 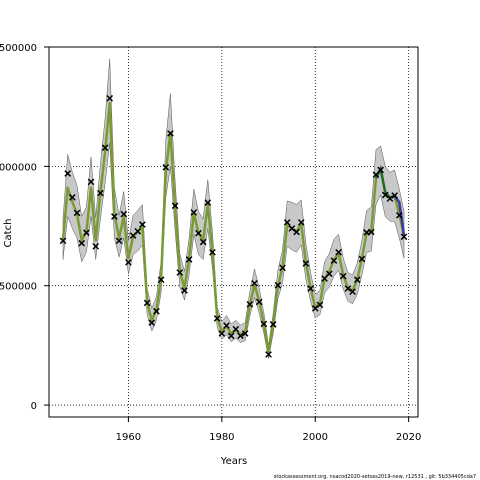 I want to click on catch-marker-1959, so click(x=124, y=214).